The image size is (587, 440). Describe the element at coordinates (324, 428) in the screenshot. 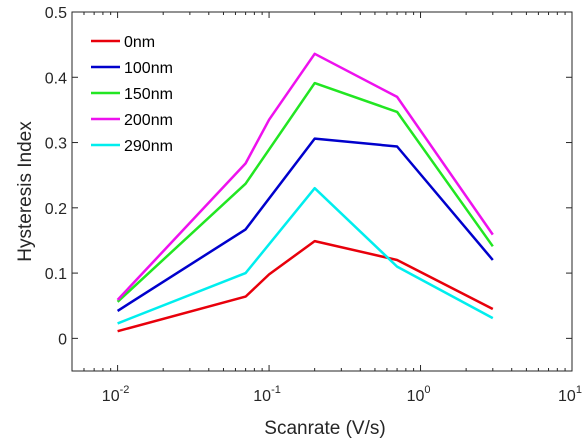

I see `x-axis-title: Scanrate (V/s)` at that location.